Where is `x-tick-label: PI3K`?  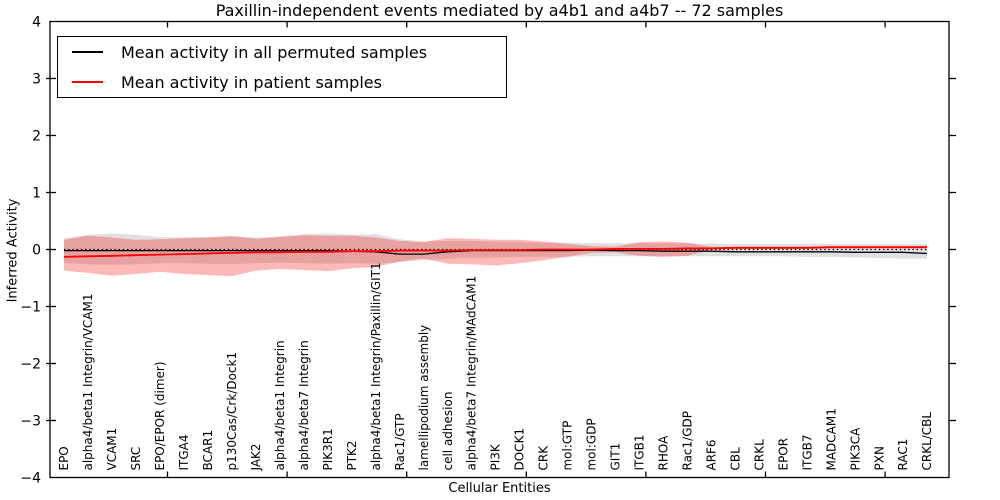 x-tick-label: PI3K is located at coordinates (496, 456).